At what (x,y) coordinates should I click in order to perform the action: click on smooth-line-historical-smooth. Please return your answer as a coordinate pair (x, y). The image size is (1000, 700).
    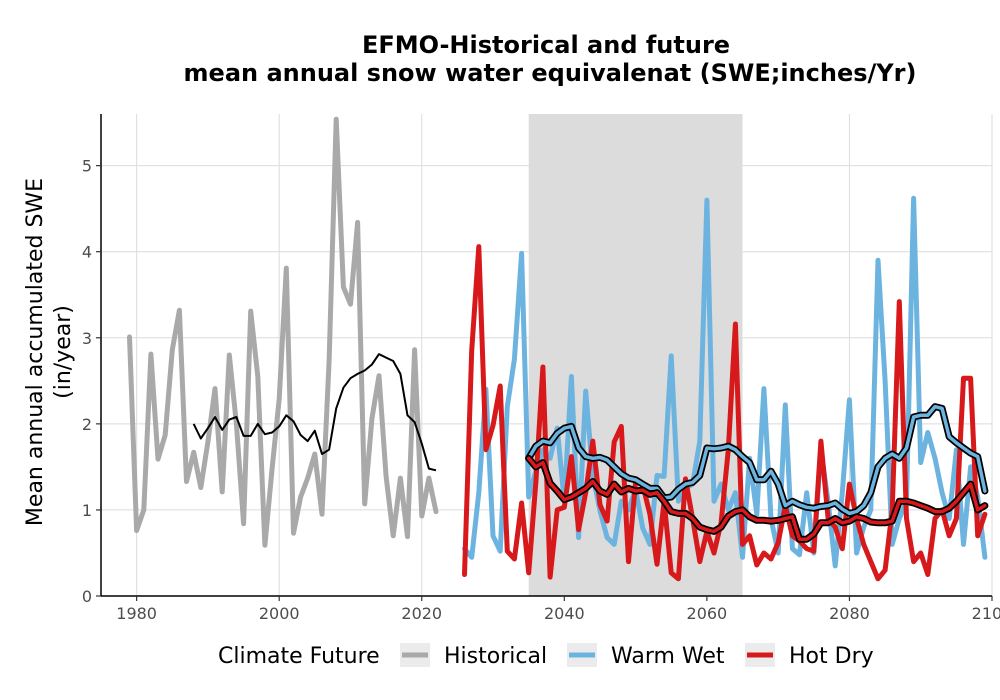
    Looking at the image, I should click on (314, 412).